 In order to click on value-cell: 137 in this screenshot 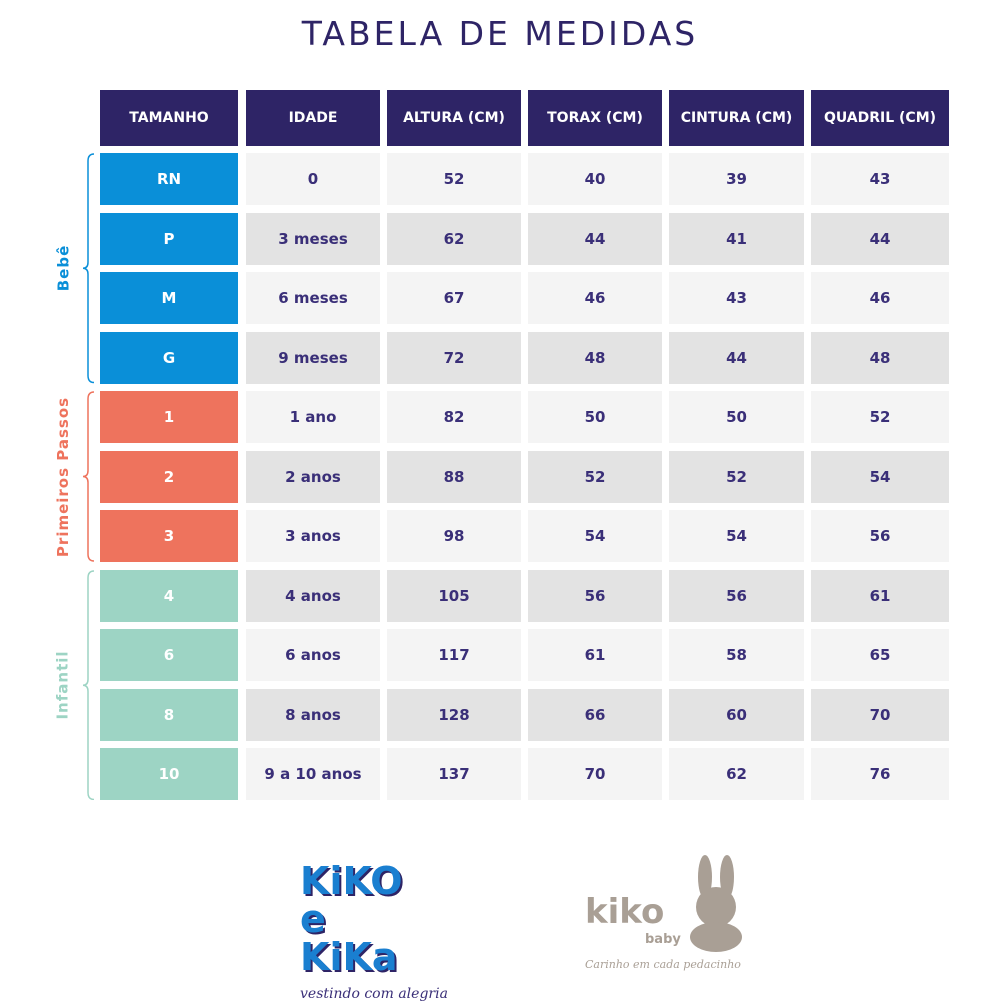, I will do `click(454, 774)`.